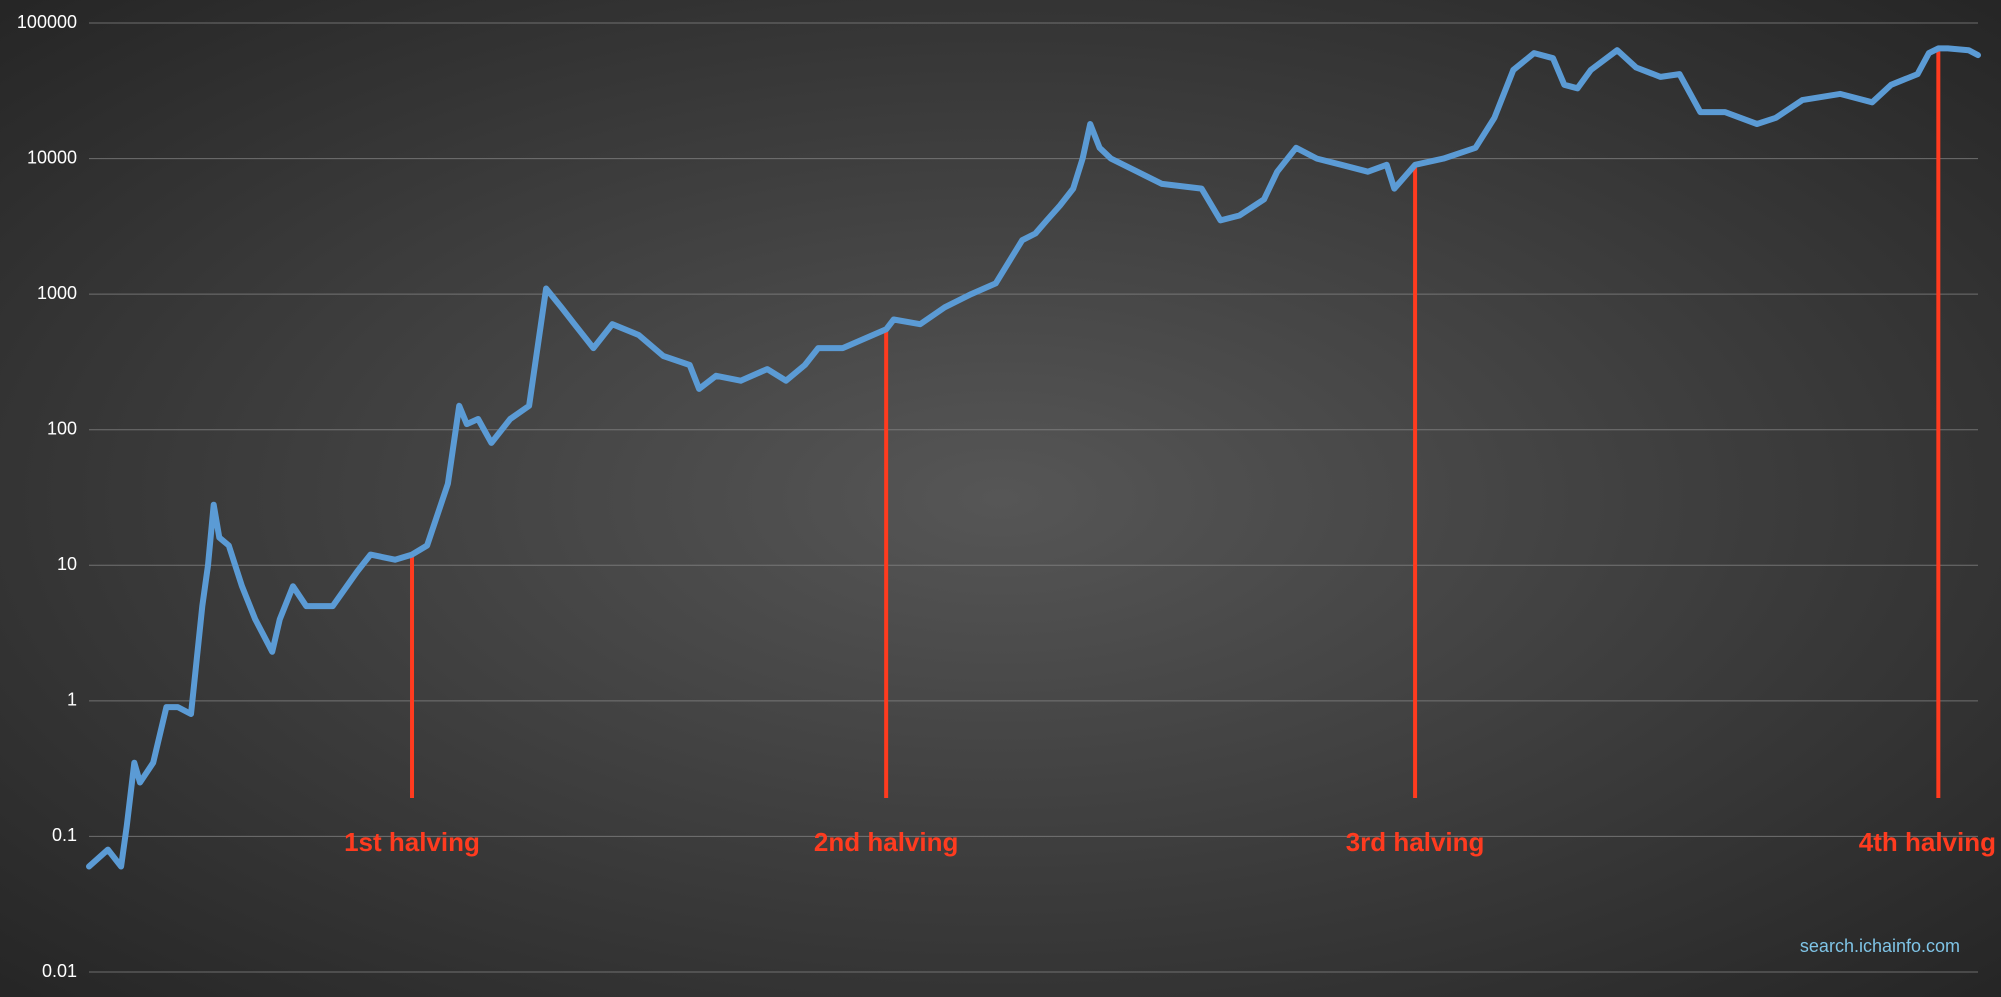  I want to click on halving-label: 3rd halving, so click(1415, 842).